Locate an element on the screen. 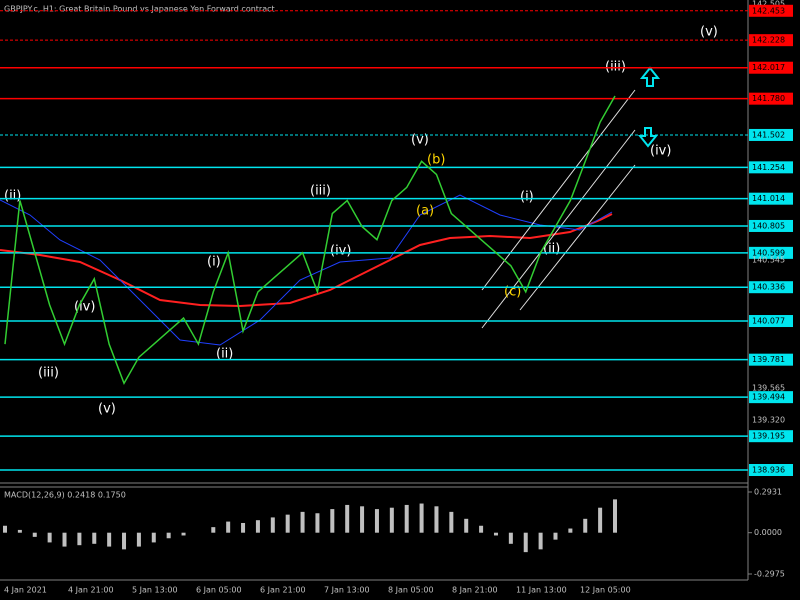 This screenshot has height=600, width=800. time-label: 7 Jan 13:00 is located at coordinates (347, 590).